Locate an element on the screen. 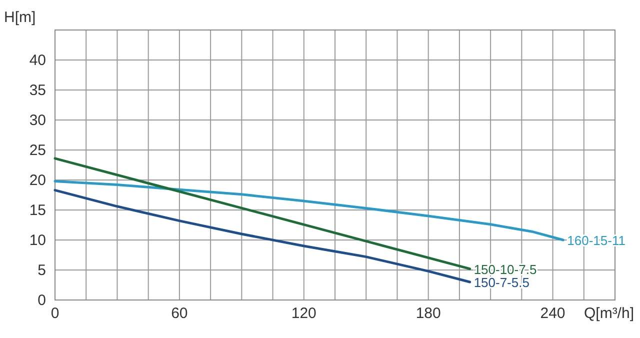  y-tick-label: 25 is located at coordinates (37, 150).